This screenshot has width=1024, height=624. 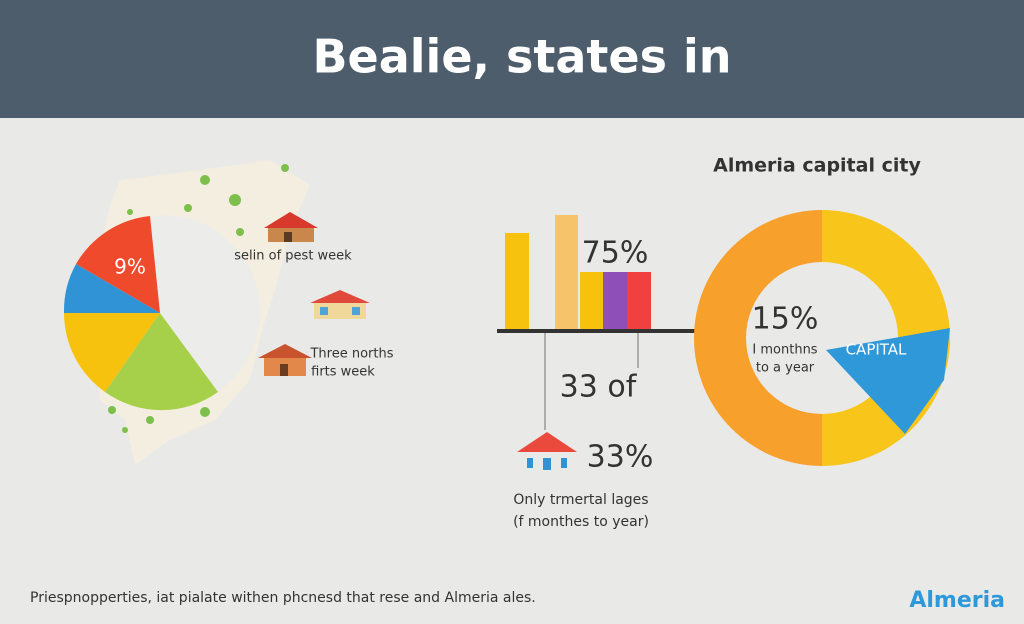 I want to click on map-note: Three norths, so click(x=351, y=354).